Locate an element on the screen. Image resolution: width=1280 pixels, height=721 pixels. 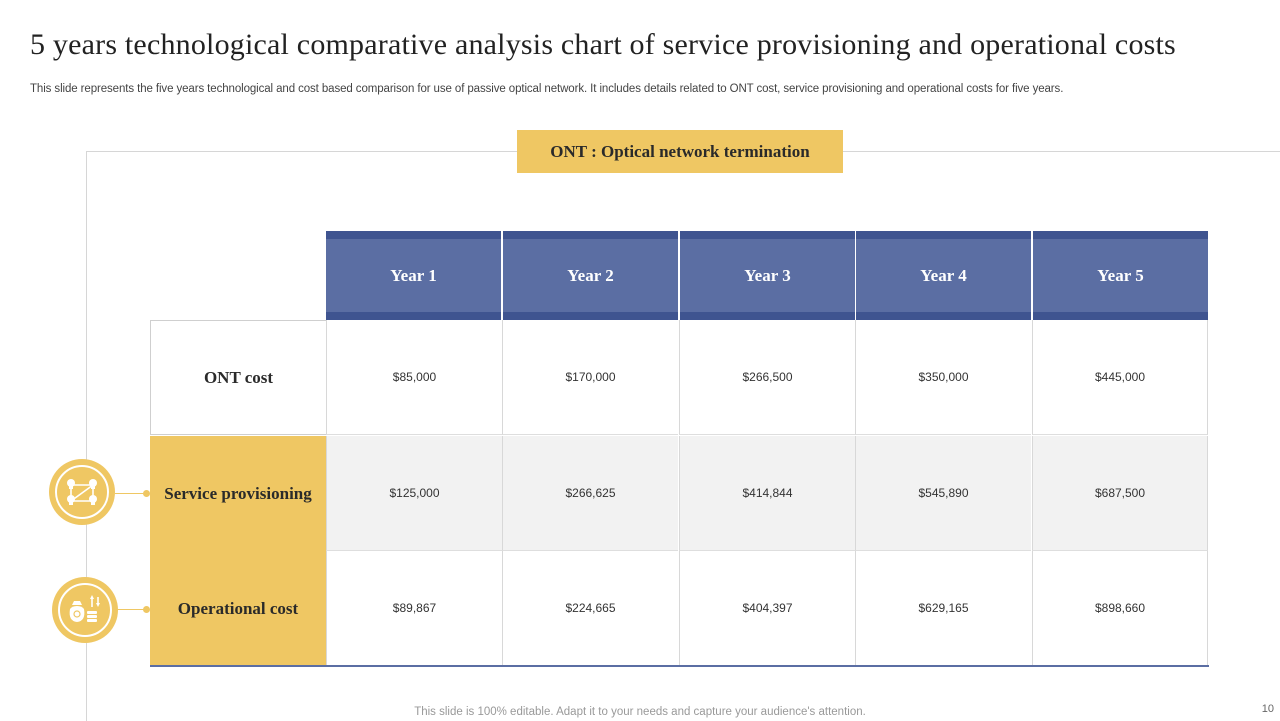
column-header-year-4: Year 4 is located at coordinates (943, 275).